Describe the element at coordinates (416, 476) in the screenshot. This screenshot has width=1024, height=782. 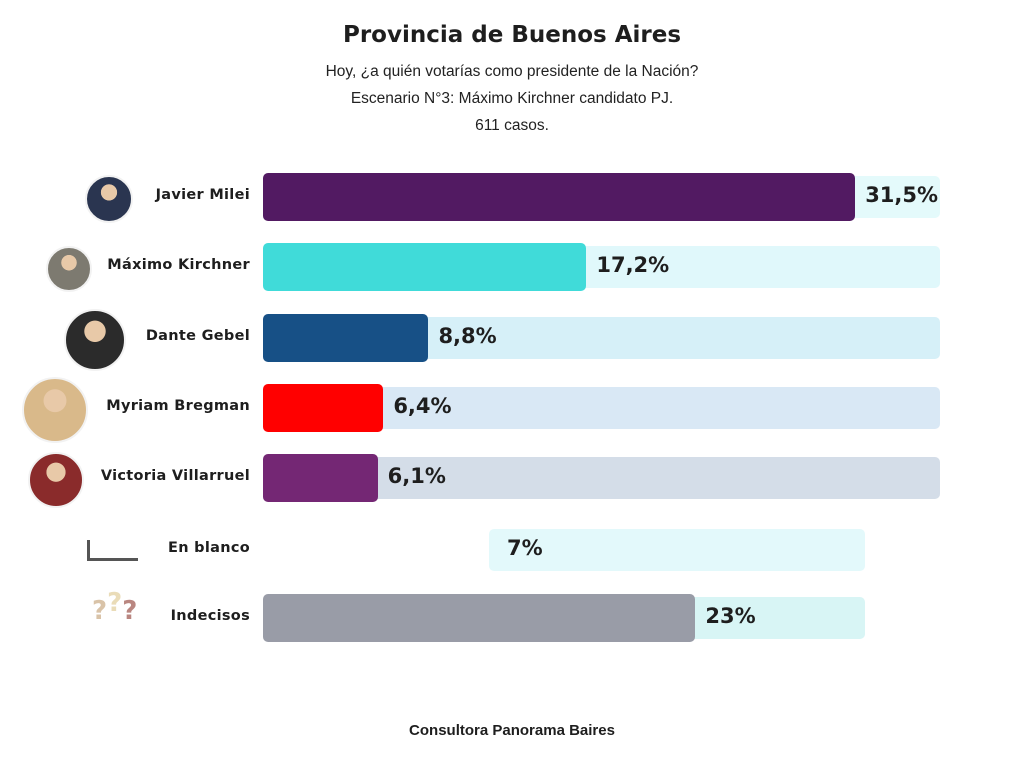
I see `data-label: 6,1%` at that location.